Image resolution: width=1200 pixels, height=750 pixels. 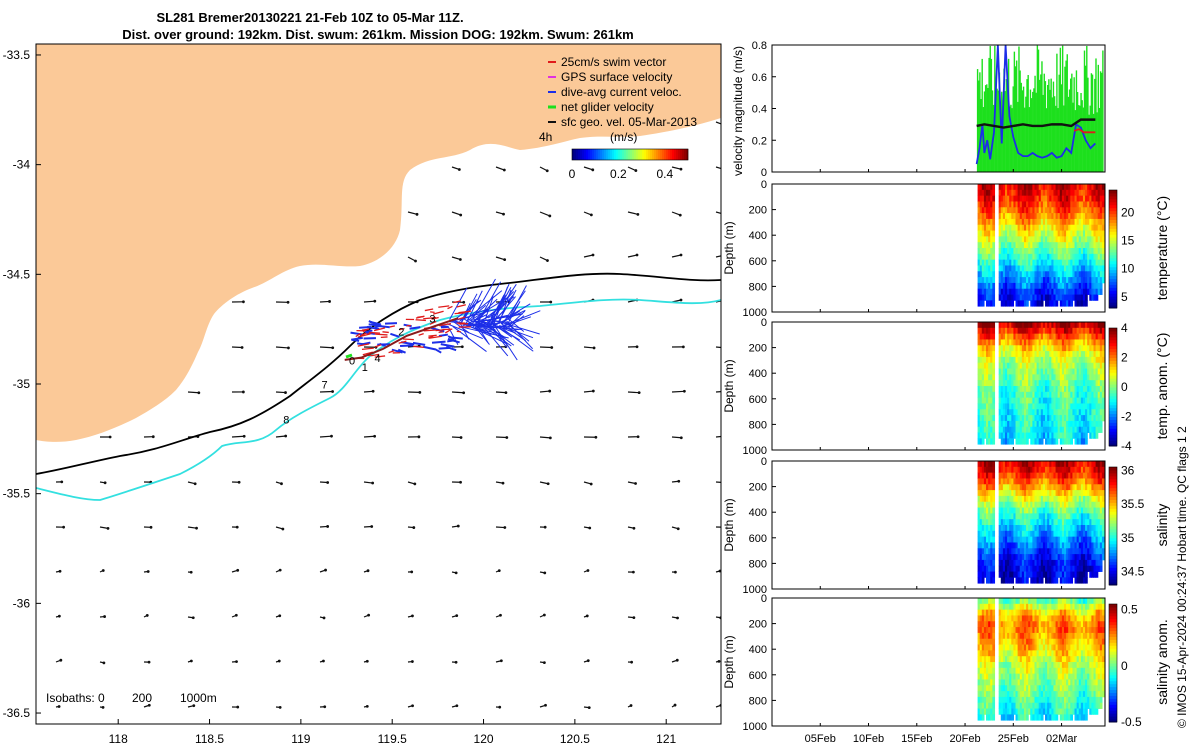 What do you see at coordinates (718, 482) in the screenshot?
I see `geo-velocity-arrow` at bounding box center [718, 482].